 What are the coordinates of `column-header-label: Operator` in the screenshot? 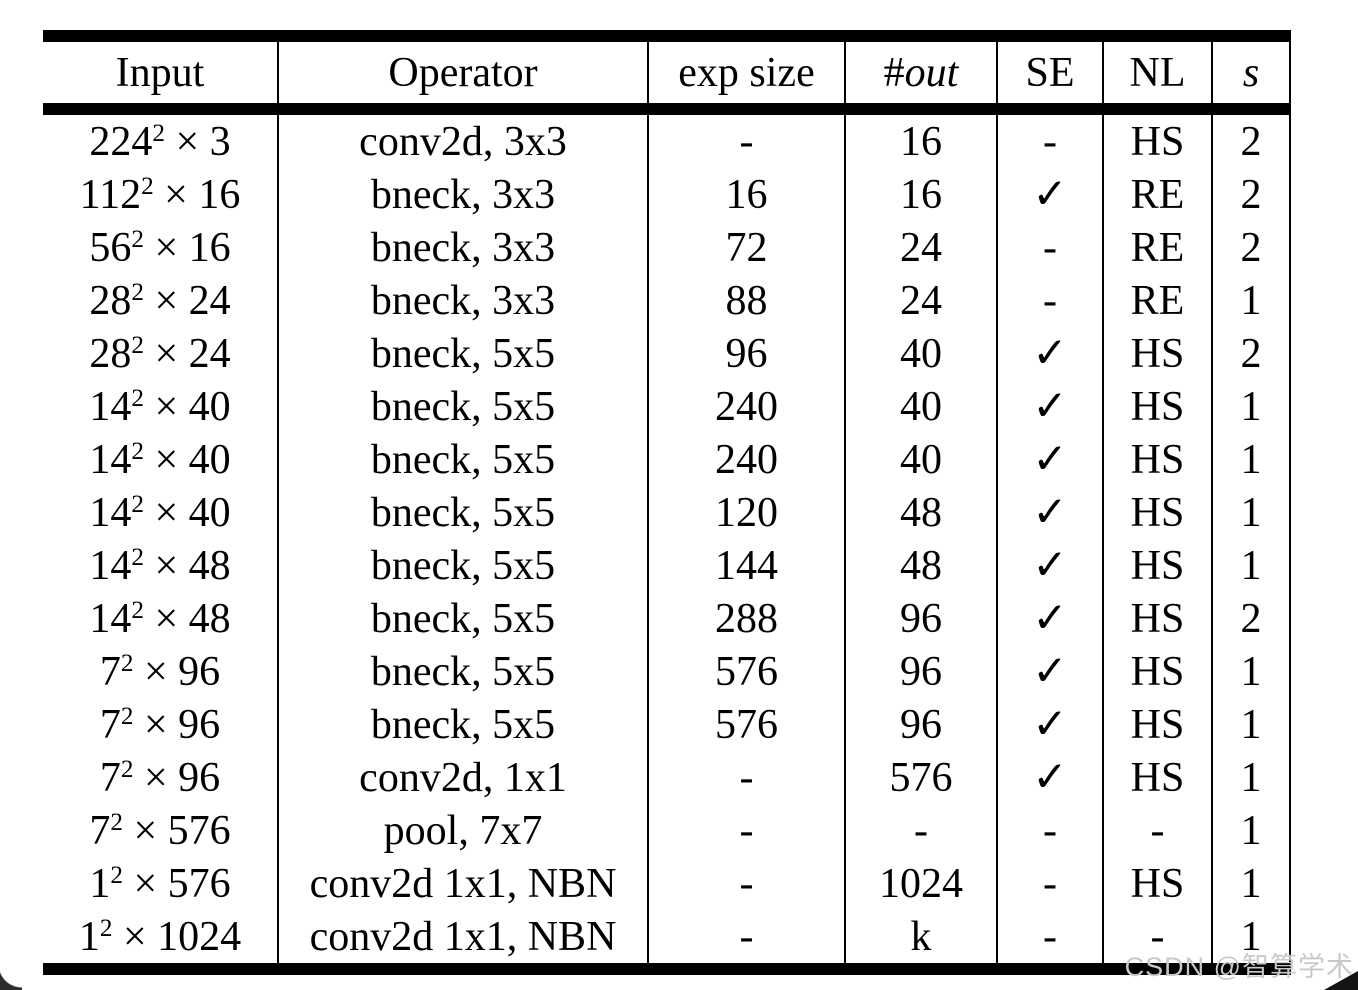 It's located at (463, 72).